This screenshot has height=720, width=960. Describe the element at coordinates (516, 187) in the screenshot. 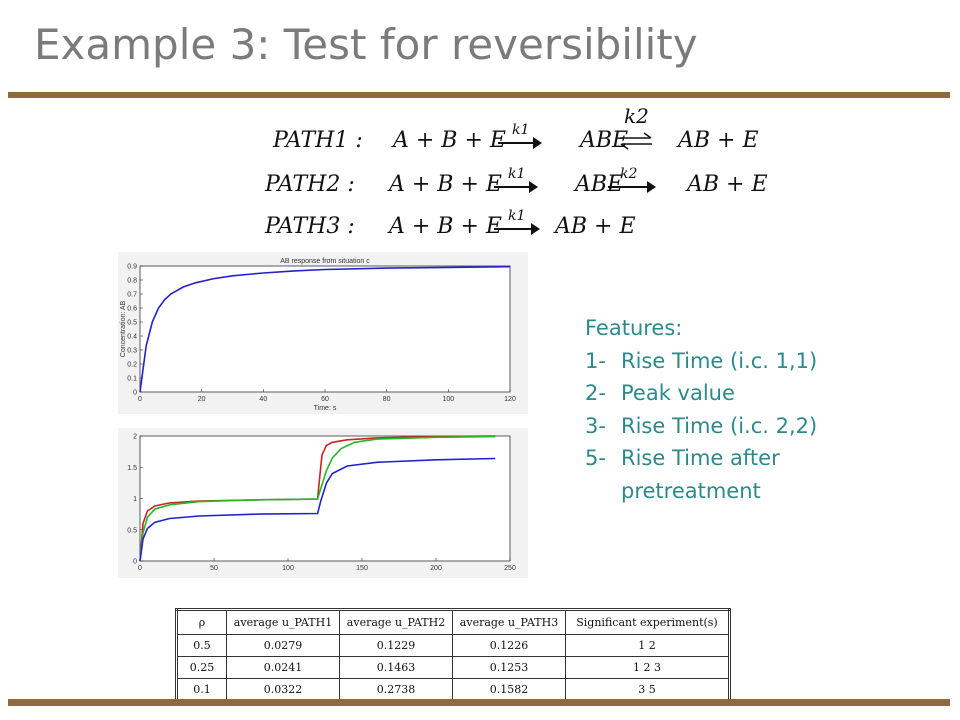

I see `path2-forward-arrow` at that location.